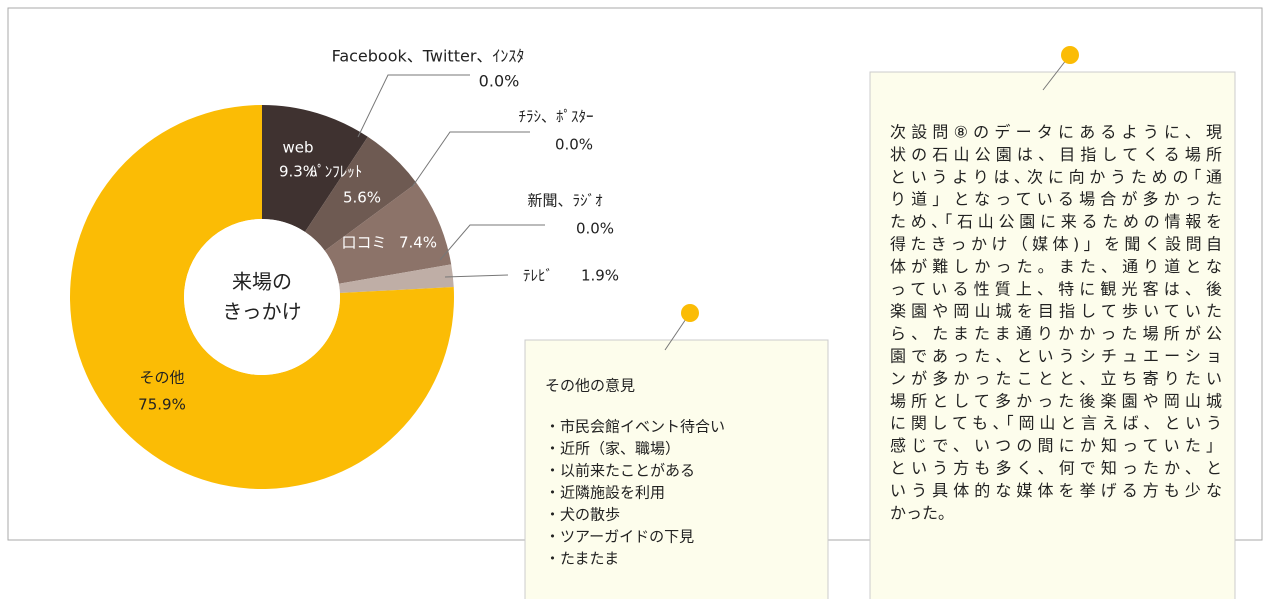  Describe the element at coordinates (619, 537) in the screenshot. I see `note-item: ・ツアーガイドの下見` at that location.